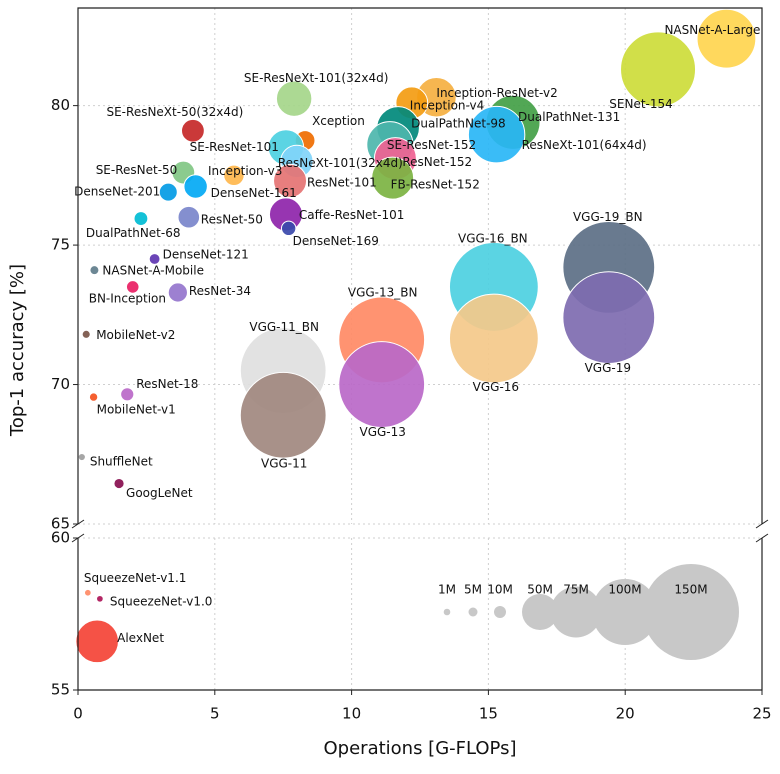 Image resolution: width=780 pixels, height=774 pixels. What do you see at coordinates (159, 493) in the screenshot?
I see `bubble-label: GoogLeNet` at bounding box center [159, 493].